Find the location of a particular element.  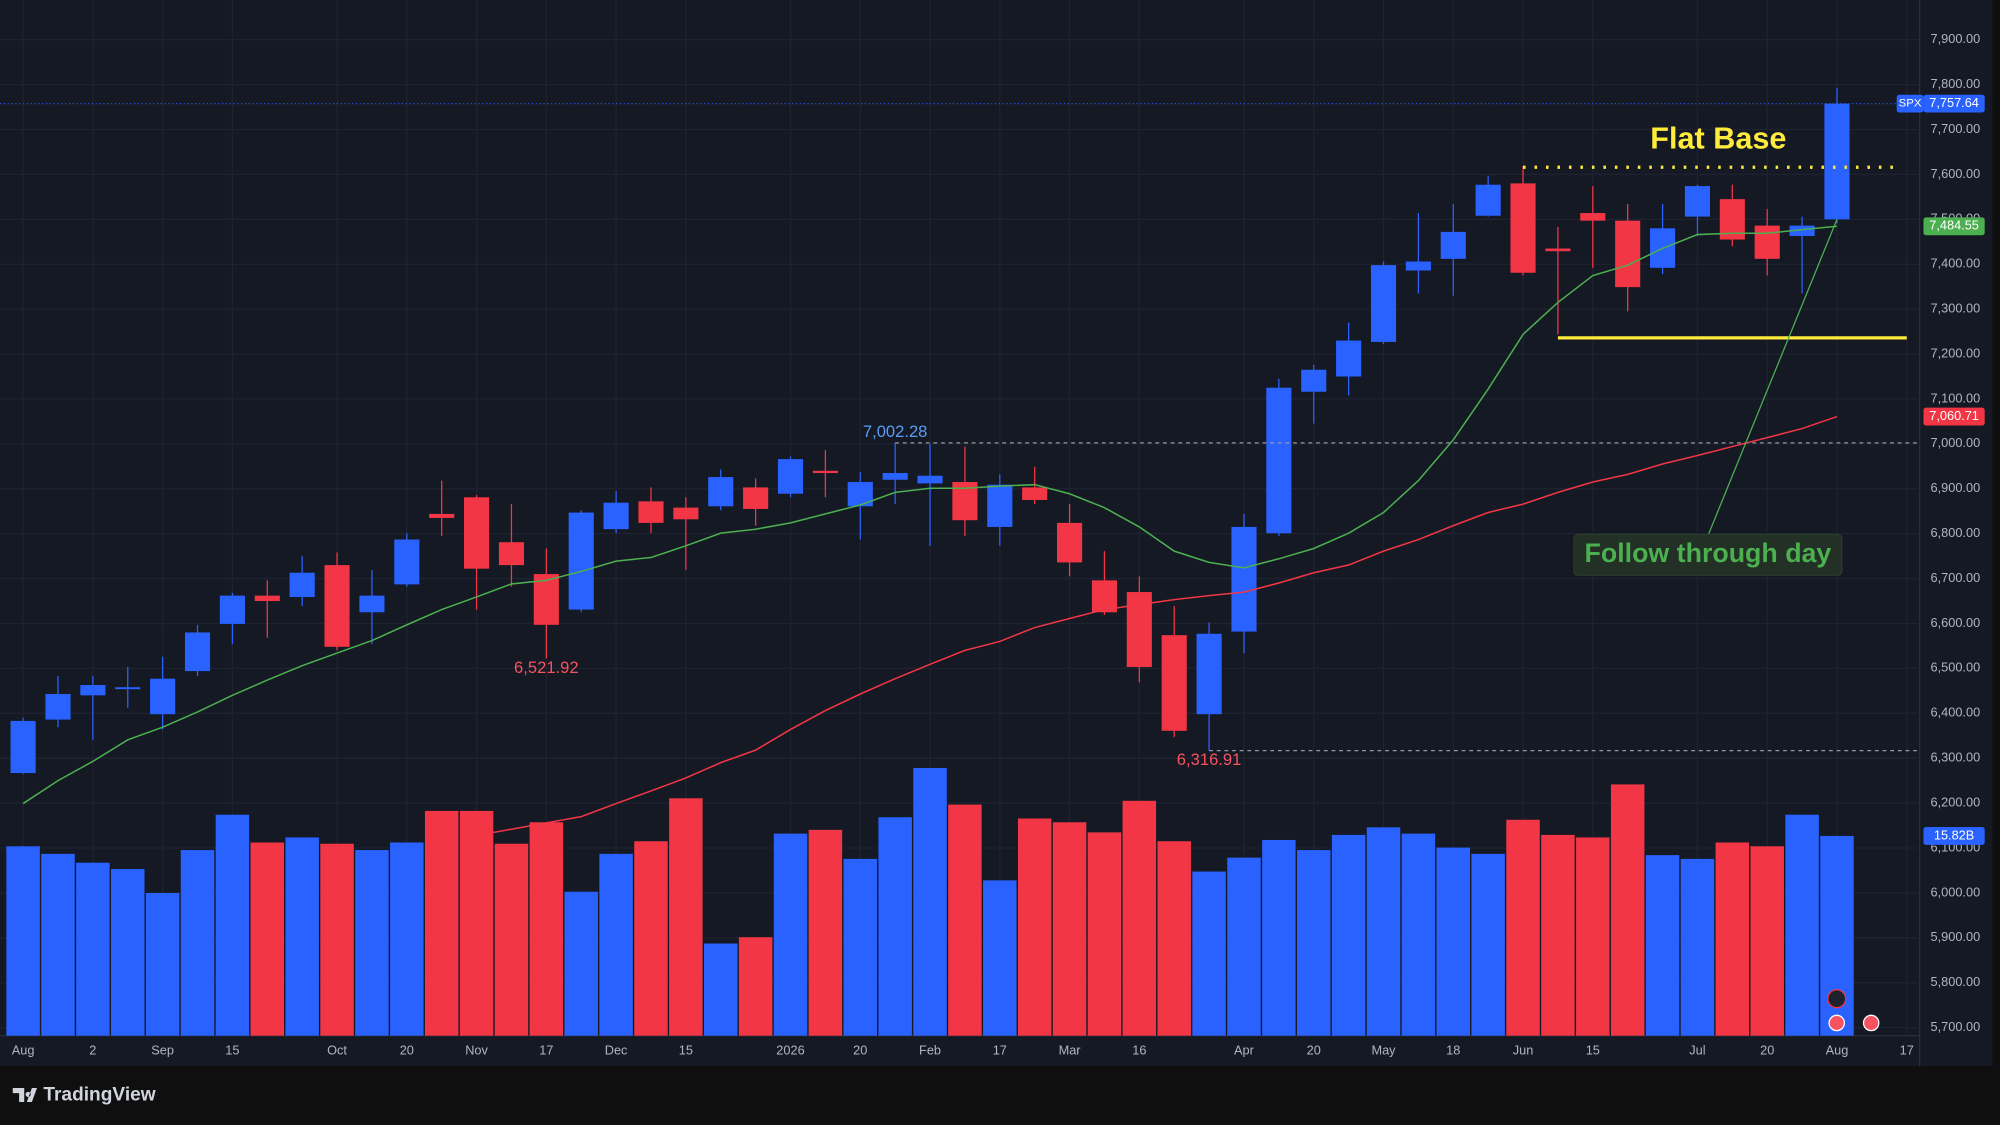

y-tick-label: 6,500.00 is located at coordinates (1956, 667).